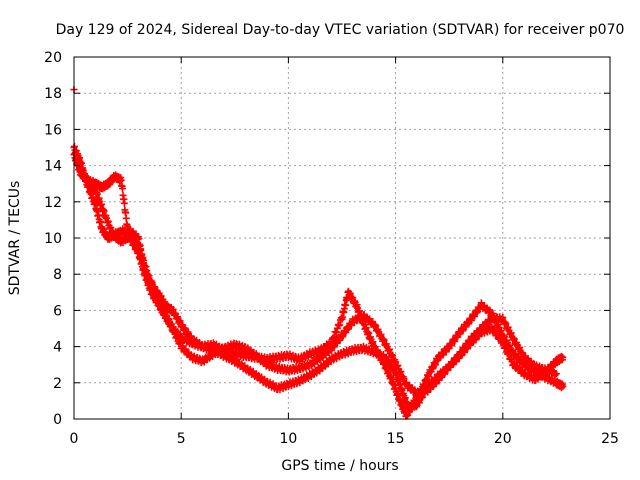 This screenshot has height=480, width=640. What do you see at coordinates (57, 275) in the screenshot?
I see `y-tick-label: 8` at bounding box center [57, 275].